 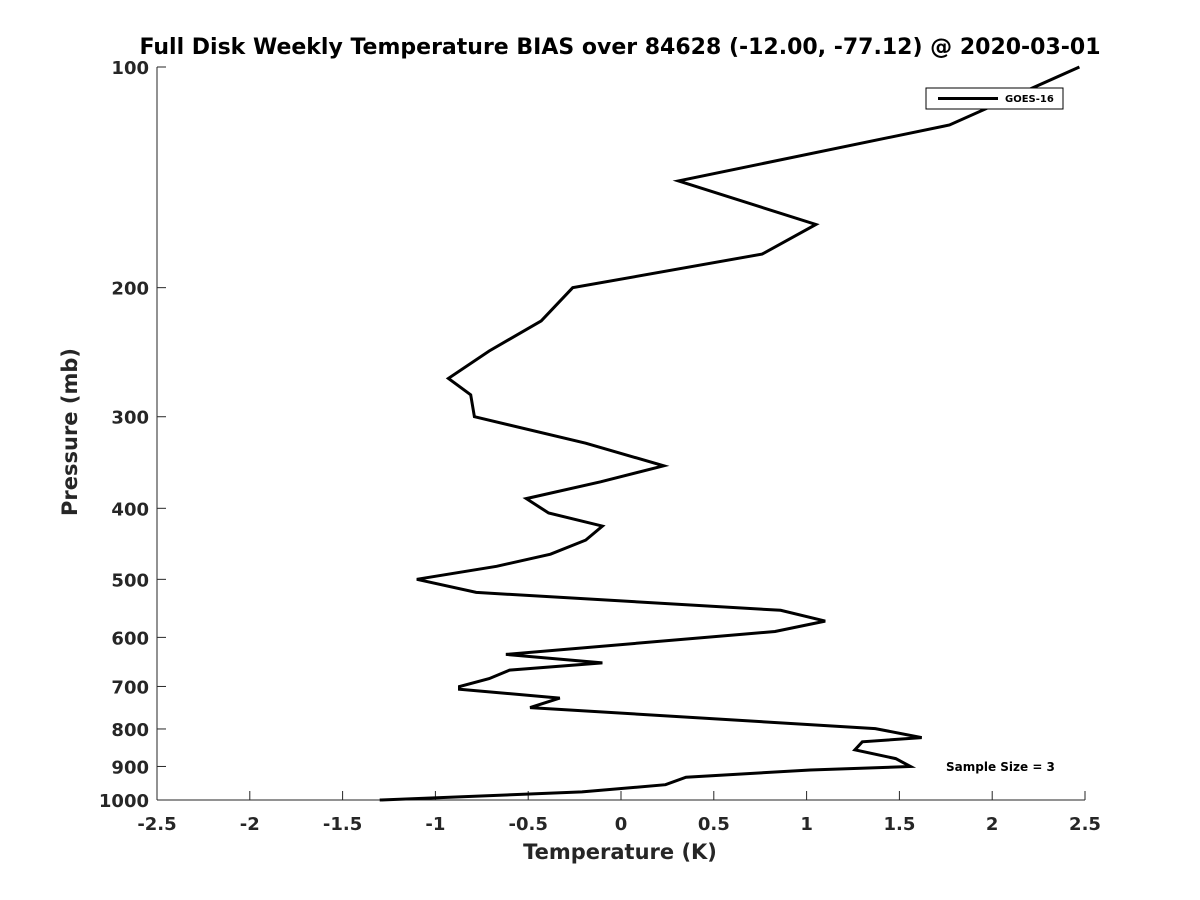 What do you see at coordinates (528, 824) in the screenshot?
I see `x-tick-label: -0.5` at bounding box center [528, 824].